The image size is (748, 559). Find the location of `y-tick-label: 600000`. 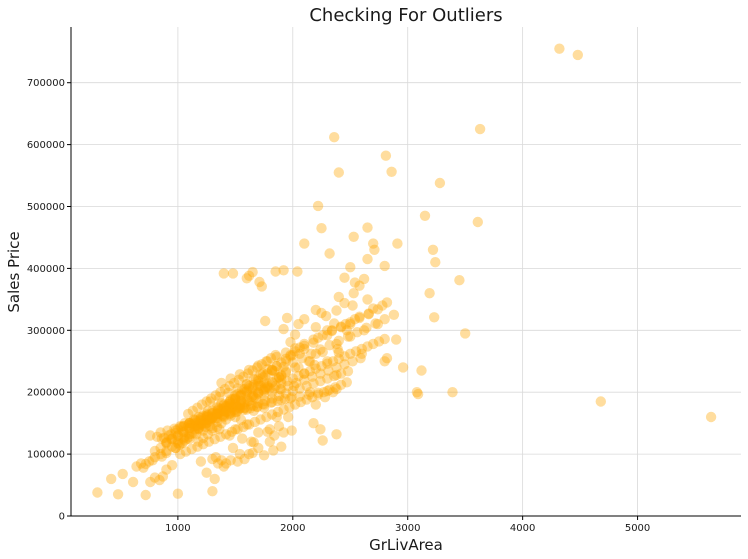

y-tick-label: 600000 is located at coordinates (46, 145).